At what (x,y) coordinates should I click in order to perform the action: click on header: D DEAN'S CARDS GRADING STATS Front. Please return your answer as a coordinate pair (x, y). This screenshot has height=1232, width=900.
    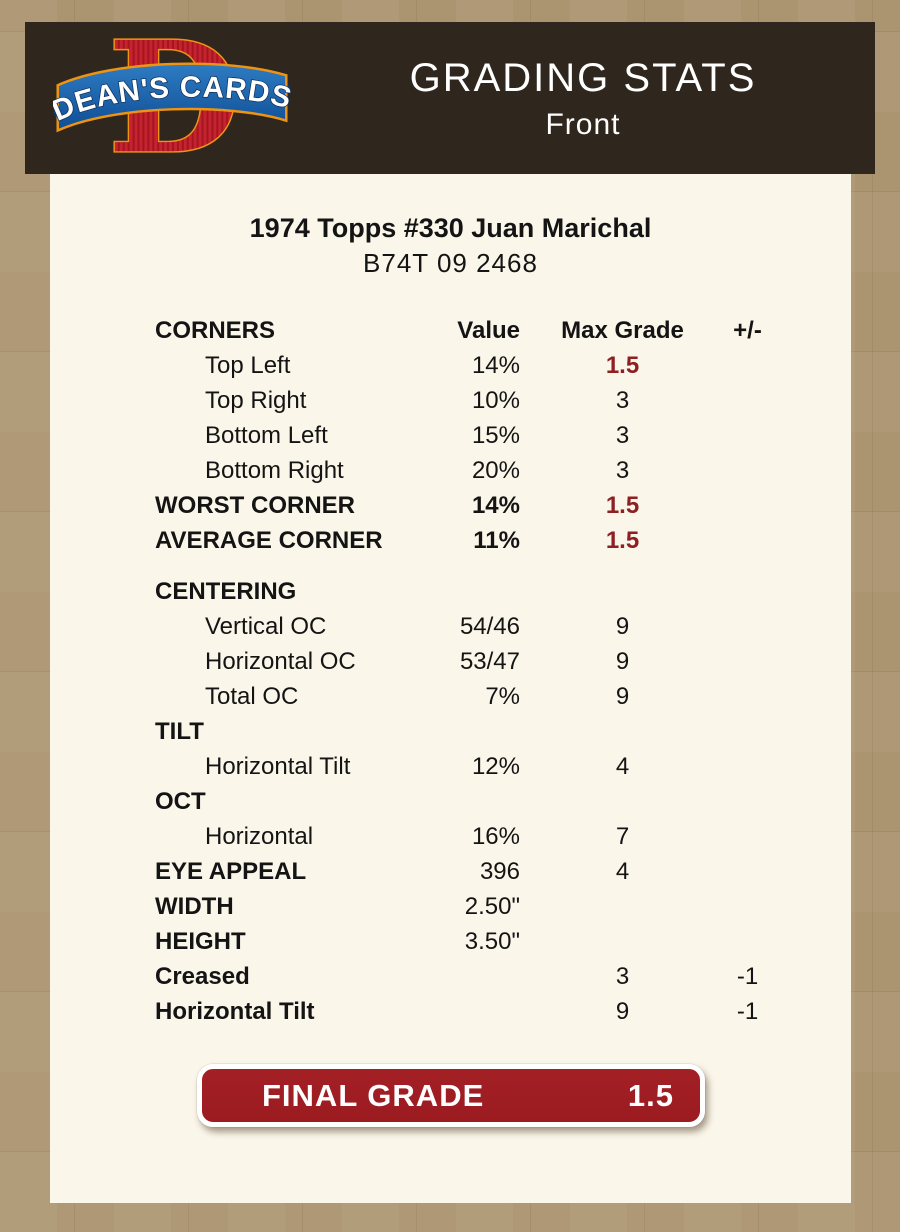
    Looking at the image, I should click on (450, 98).